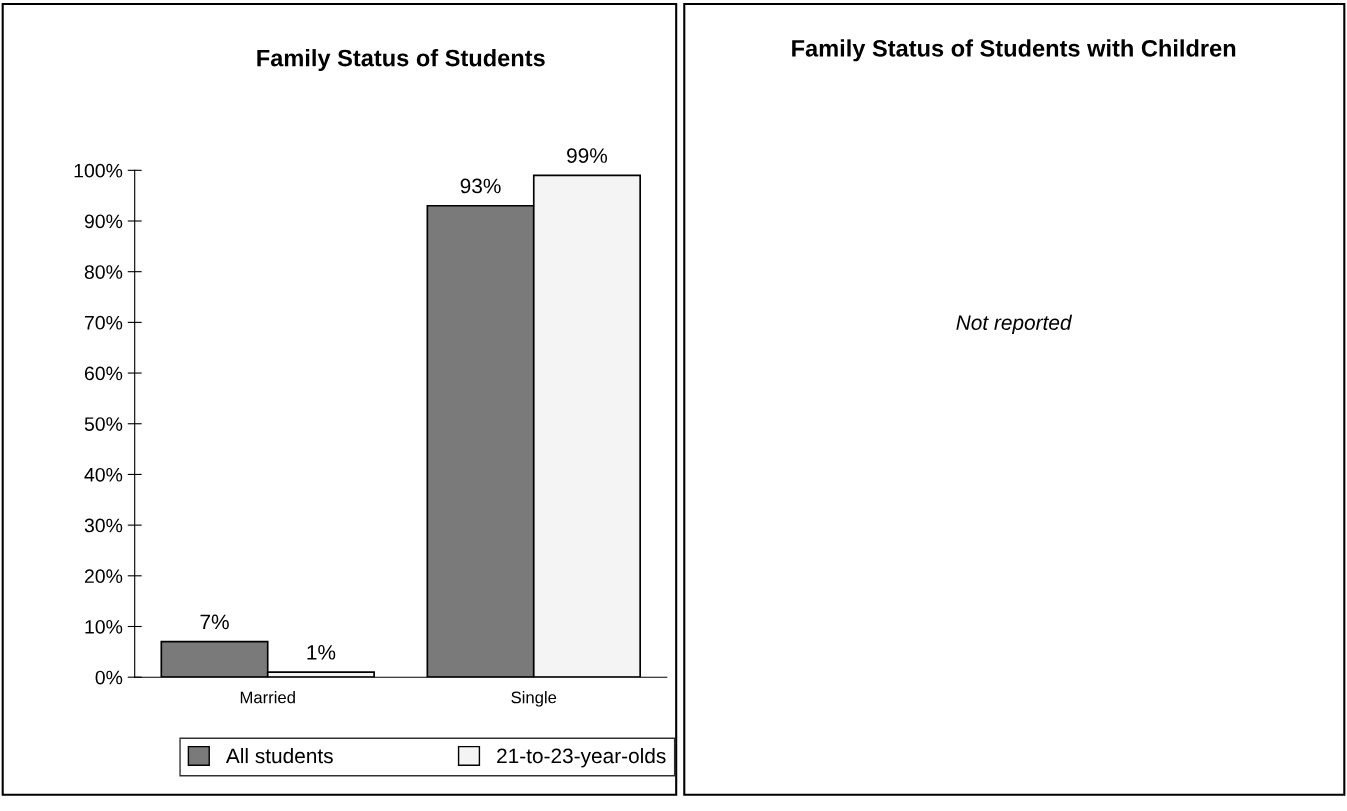  I want to click on legend-label: 21-to-23-year-olds, so click(581, 757).